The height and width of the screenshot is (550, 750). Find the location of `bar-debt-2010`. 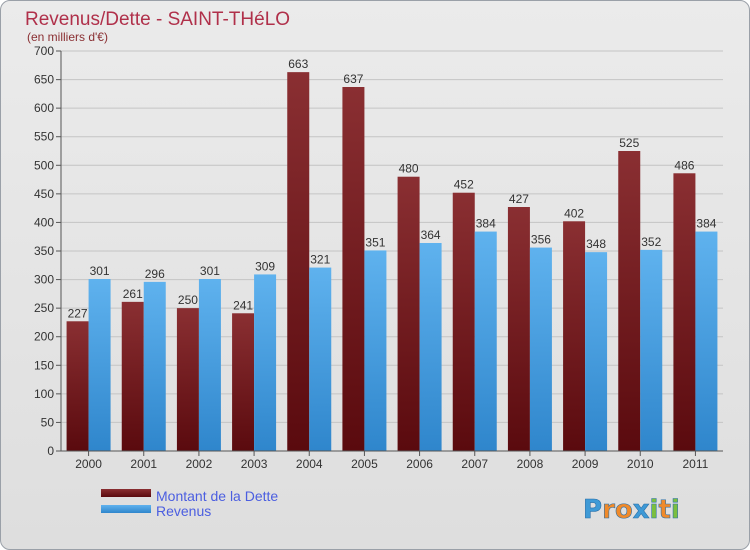

bar-debt-2010 is located at coordinates (629, 301).